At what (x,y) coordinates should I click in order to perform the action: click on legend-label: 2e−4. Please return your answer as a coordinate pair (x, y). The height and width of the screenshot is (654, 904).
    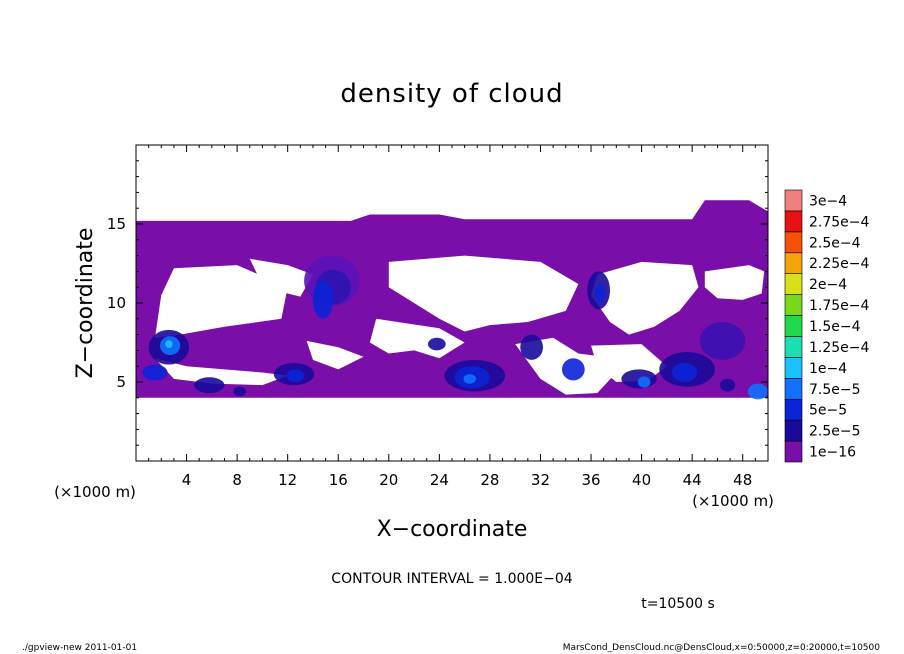
    Looking at the image, I should click on (828, 285).